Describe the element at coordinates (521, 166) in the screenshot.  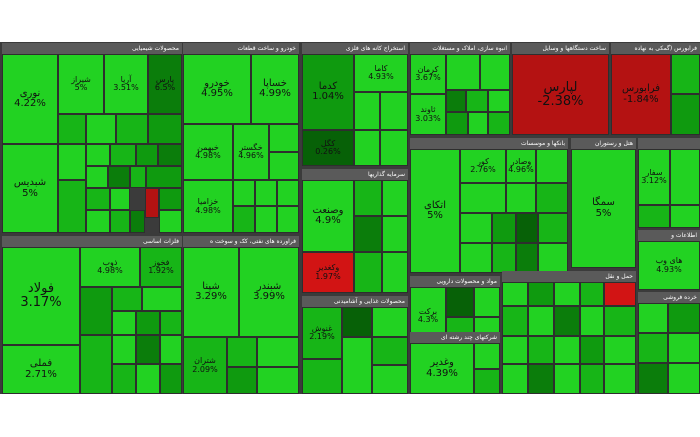
I see `stock-tile: وصادر 4.96%` at that location.